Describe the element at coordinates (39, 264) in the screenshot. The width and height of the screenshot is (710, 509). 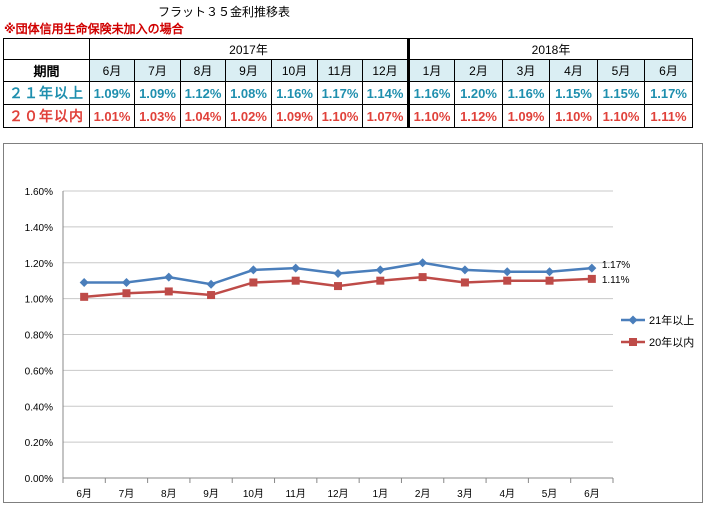
I see `y-tick-label: 1.20%` at that location.